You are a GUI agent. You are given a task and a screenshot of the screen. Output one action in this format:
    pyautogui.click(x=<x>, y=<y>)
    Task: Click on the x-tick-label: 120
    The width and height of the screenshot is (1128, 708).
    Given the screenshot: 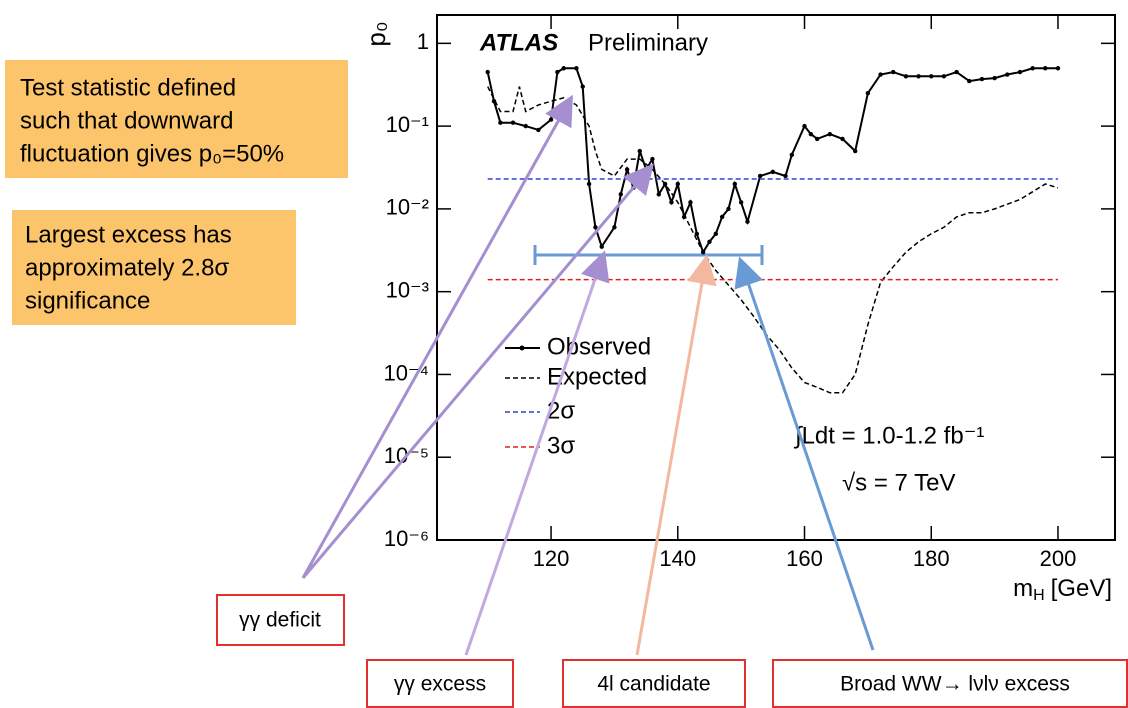 What is the action you would take?
    pyautogui.click(x=551, y=558)
    